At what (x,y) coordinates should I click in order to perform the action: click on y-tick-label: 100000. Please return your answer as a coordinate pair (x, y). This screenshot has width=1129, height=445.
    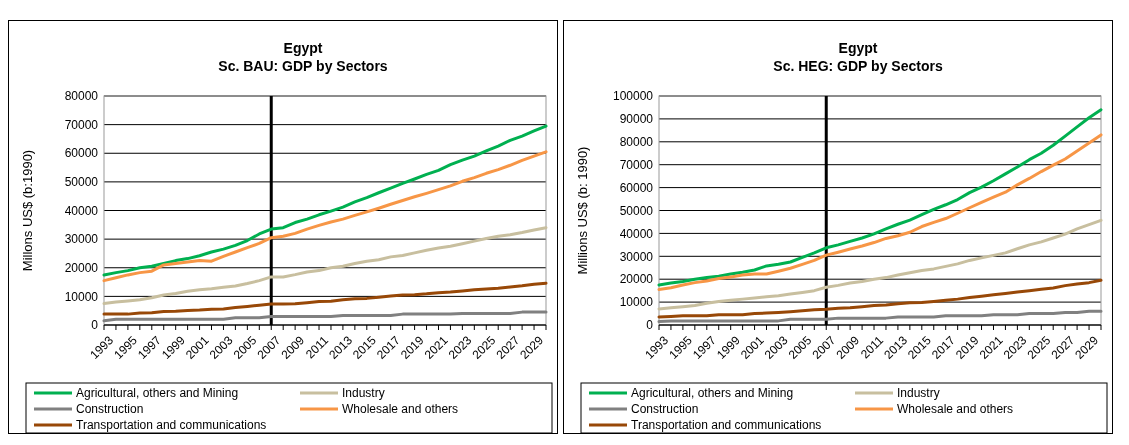
    Looking at the image, I should click on (633, 96).